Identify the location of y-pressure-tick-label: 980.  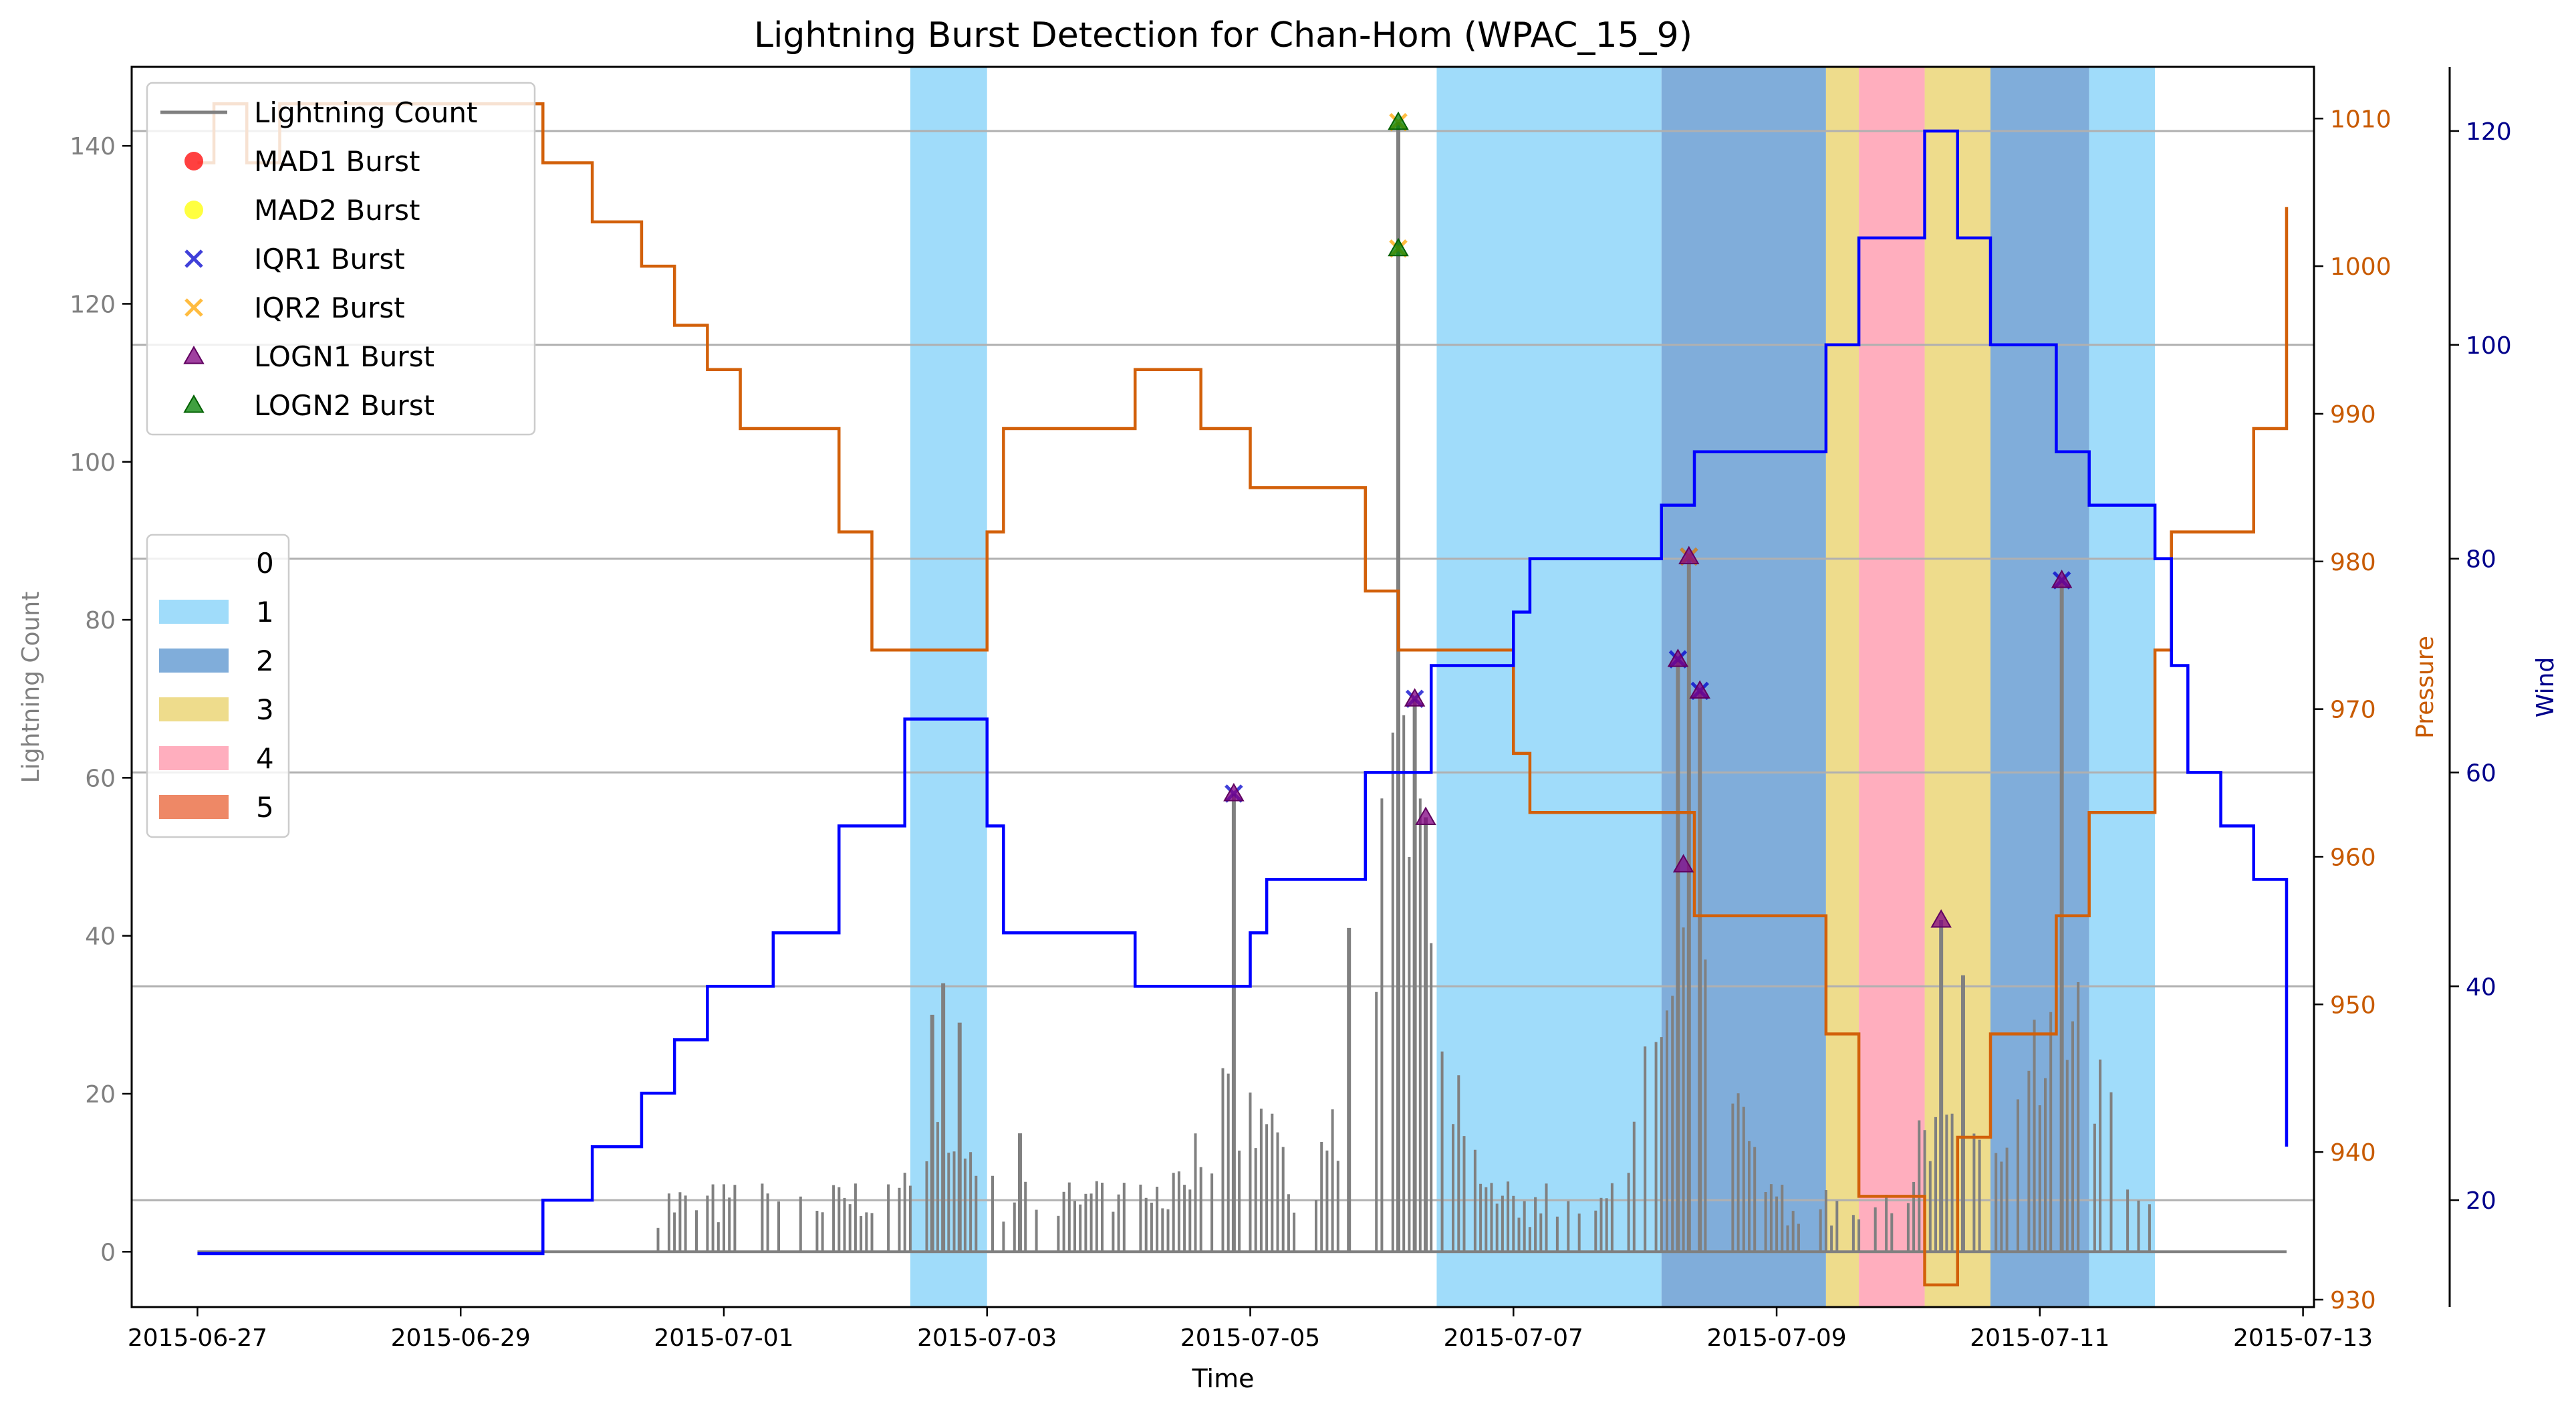
(2353, 562).